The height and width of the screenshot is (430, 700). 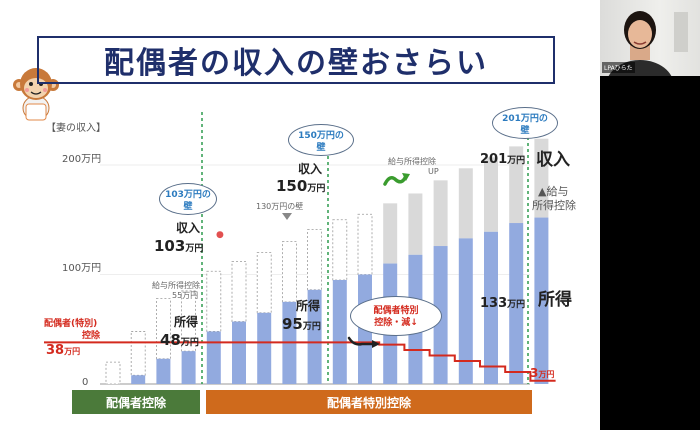 I want to click on spouse-special-decrease-bubble: 配偶者特別 控除・減↓, so click(x=396, y=316).